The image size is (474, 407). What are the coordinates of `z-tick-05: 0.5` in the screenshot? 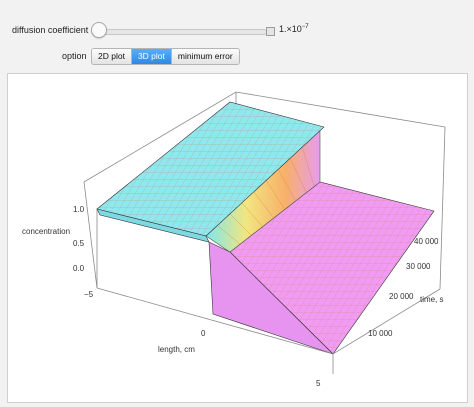 It's located at (79, 243).